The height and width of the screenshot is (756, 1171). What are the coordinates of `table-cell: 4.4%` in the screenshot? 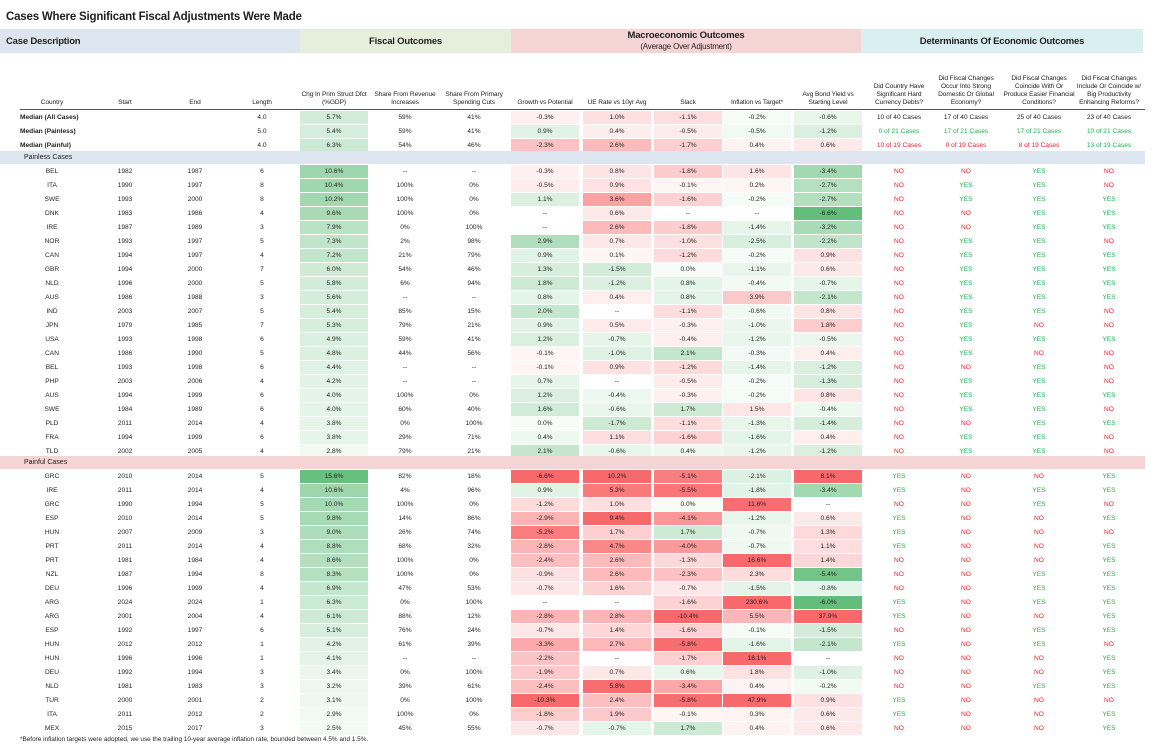 It's located at (334, 367).